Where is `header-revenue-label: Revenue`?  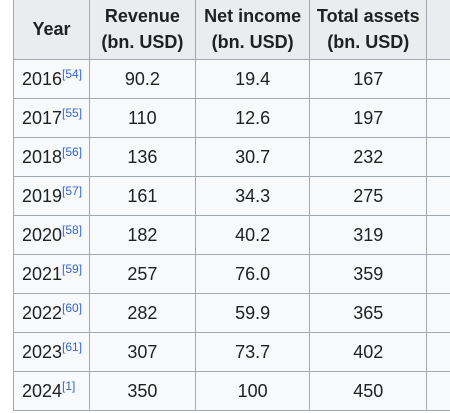 header-revenue-label: Revenue is located at coordinates (142, 16).